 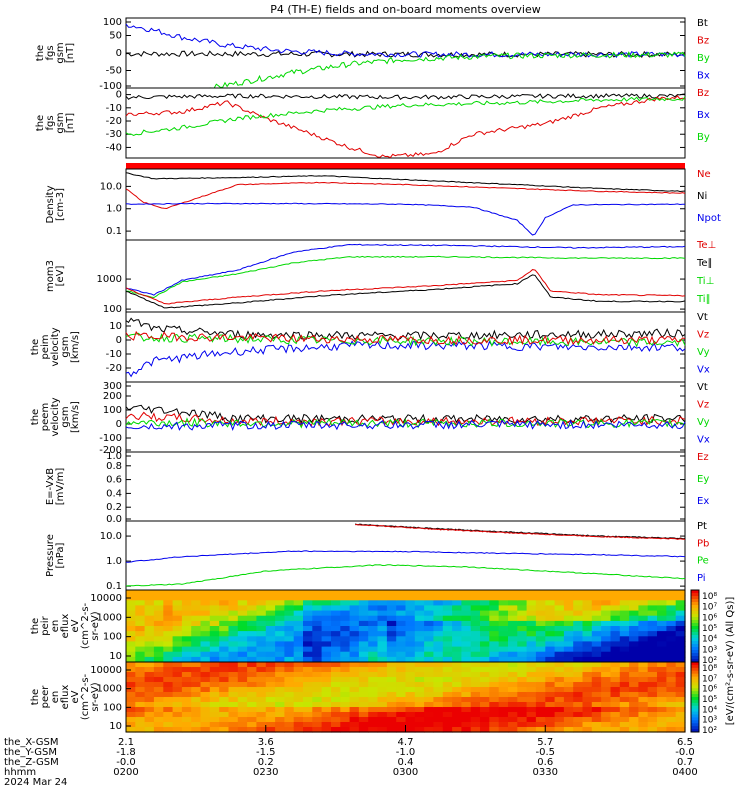 I want to click on tick-label-peim_vel: -10, so click(x=114, y=354).